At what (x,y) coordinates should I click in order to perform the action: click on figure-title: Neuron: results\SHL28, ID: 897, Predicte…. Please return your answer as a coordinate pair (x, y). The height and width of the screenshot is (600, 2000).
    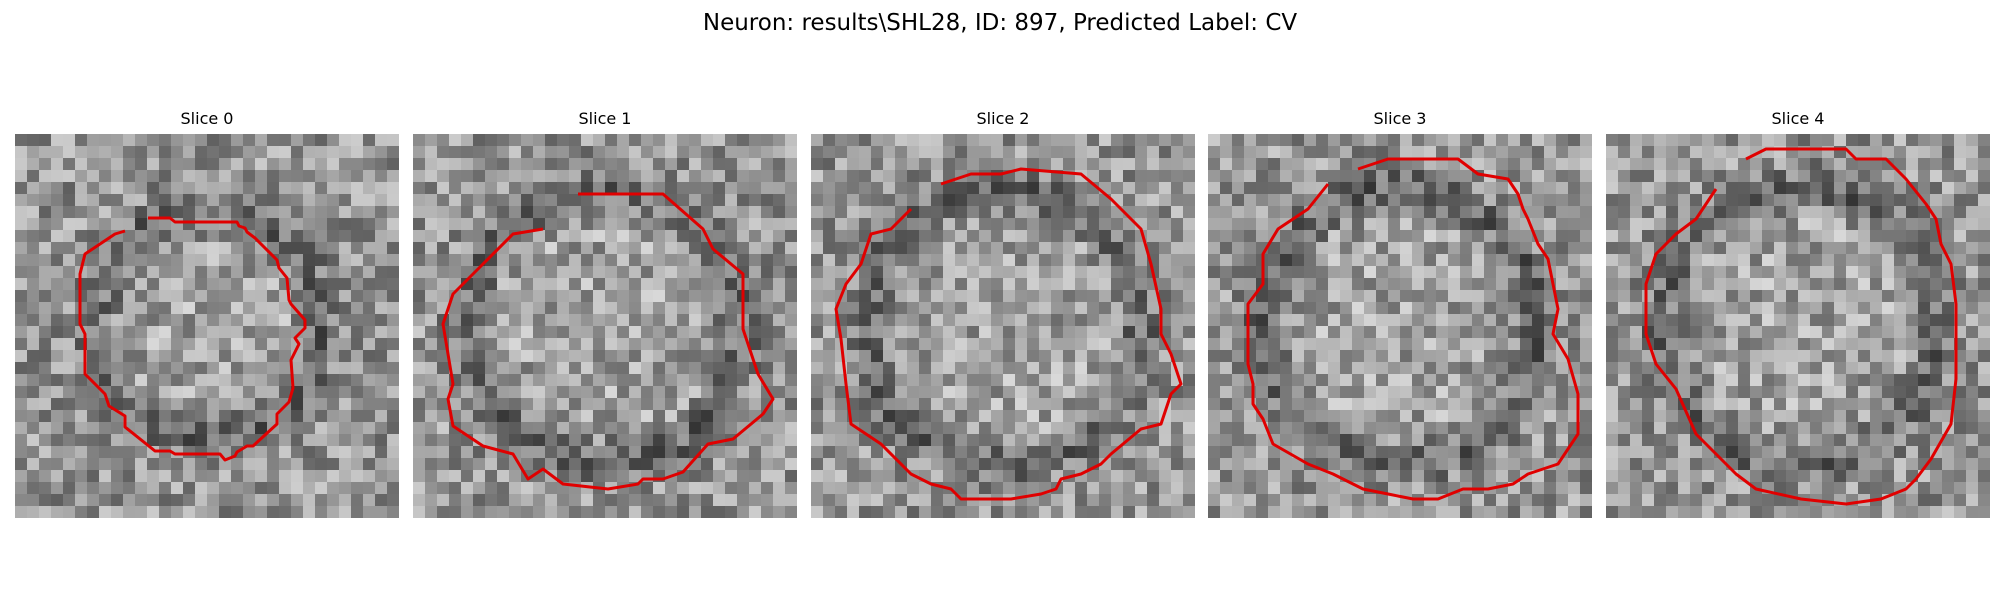
    Looking at the image, I should click on (1000, 23).